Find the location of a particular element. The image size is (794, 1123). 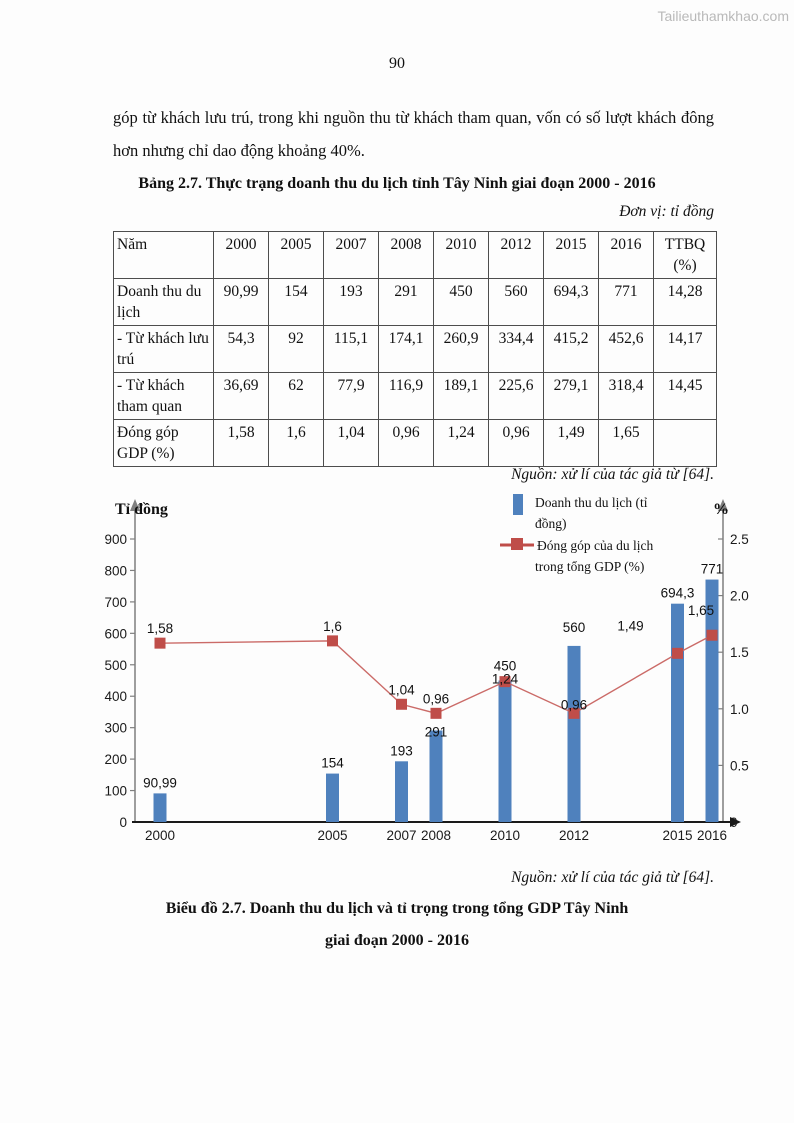

bar-value-label: 771 is located at coordinates (712, 569).